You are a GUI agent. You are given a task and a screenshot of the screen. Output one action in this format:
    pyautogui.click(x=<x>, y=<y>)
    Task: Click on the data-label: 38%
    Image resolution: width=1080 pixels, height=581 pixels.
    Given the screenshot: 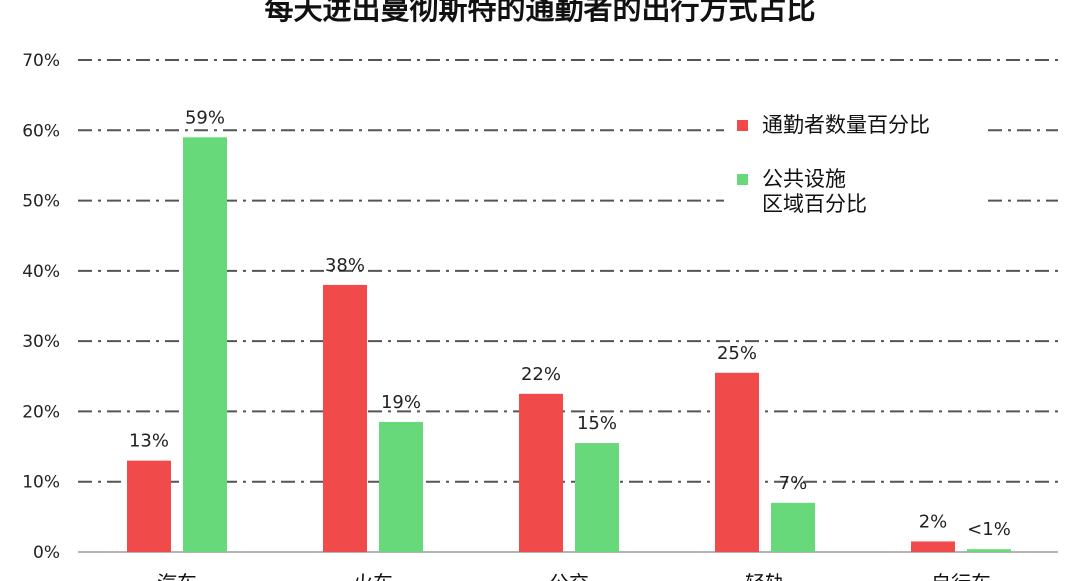 What is the action you would take?
    pyautogui.click(x=345, y=265)
    